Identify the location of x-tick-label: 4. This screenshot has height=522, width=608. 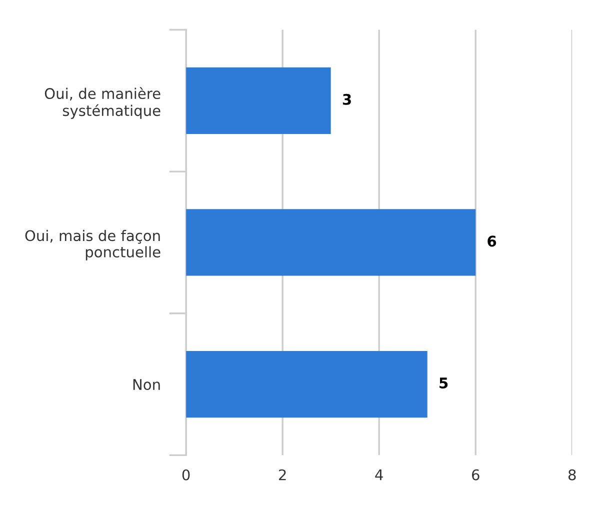
(379, 475).